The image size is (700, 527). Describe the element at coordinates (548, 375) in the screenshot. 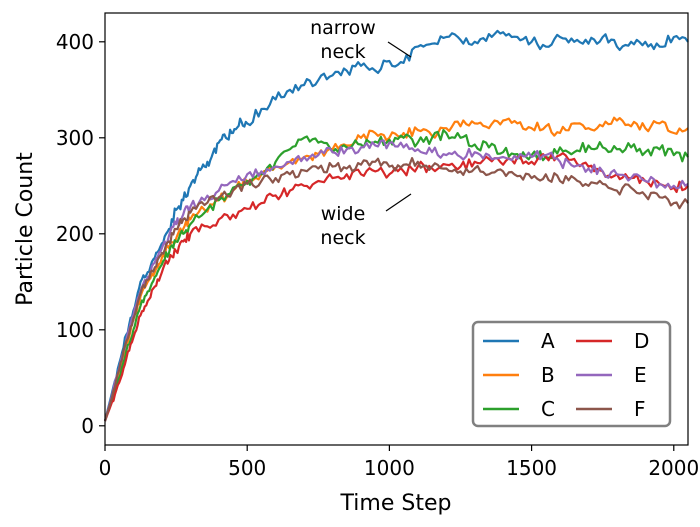

I see `legend-label-b: B` at that location.